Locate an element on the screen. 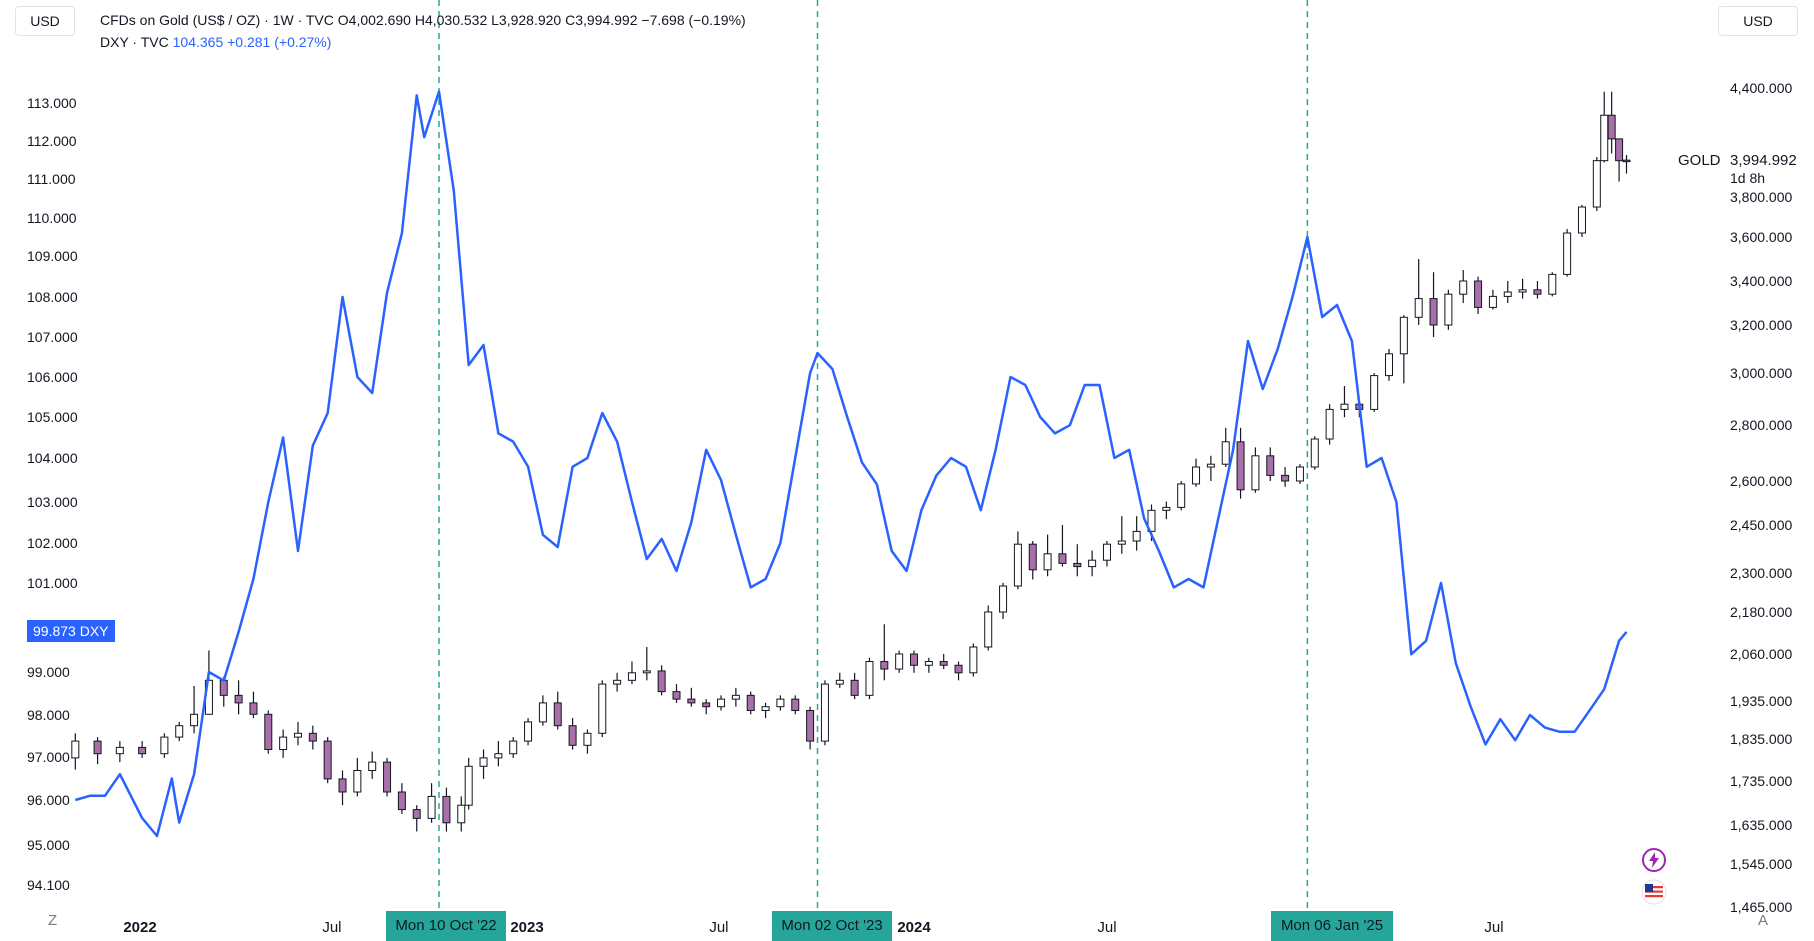 This screenshot has width=1814, height=941. us-flag-icon is located at coordinates (1654, 892).